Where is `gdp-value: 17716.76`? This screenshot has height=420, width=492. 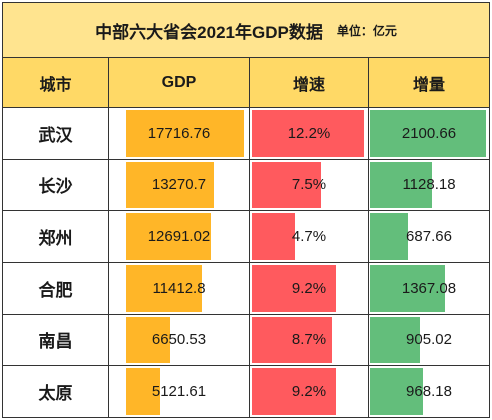 gdp-value: 17716.76 is located at coordinates (179, 133).